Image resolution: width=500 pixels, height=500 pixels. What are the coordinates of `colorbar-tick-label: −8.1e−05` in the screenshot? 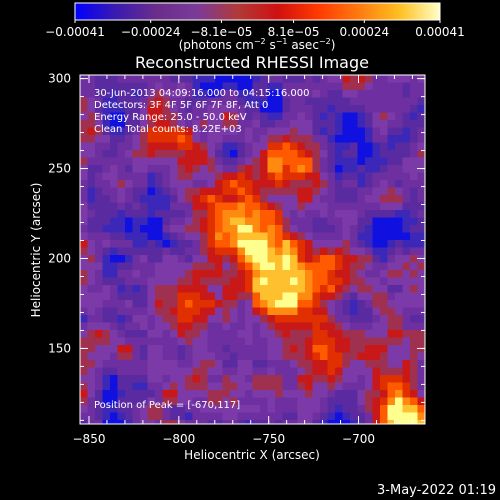 It's located at (222, 32).